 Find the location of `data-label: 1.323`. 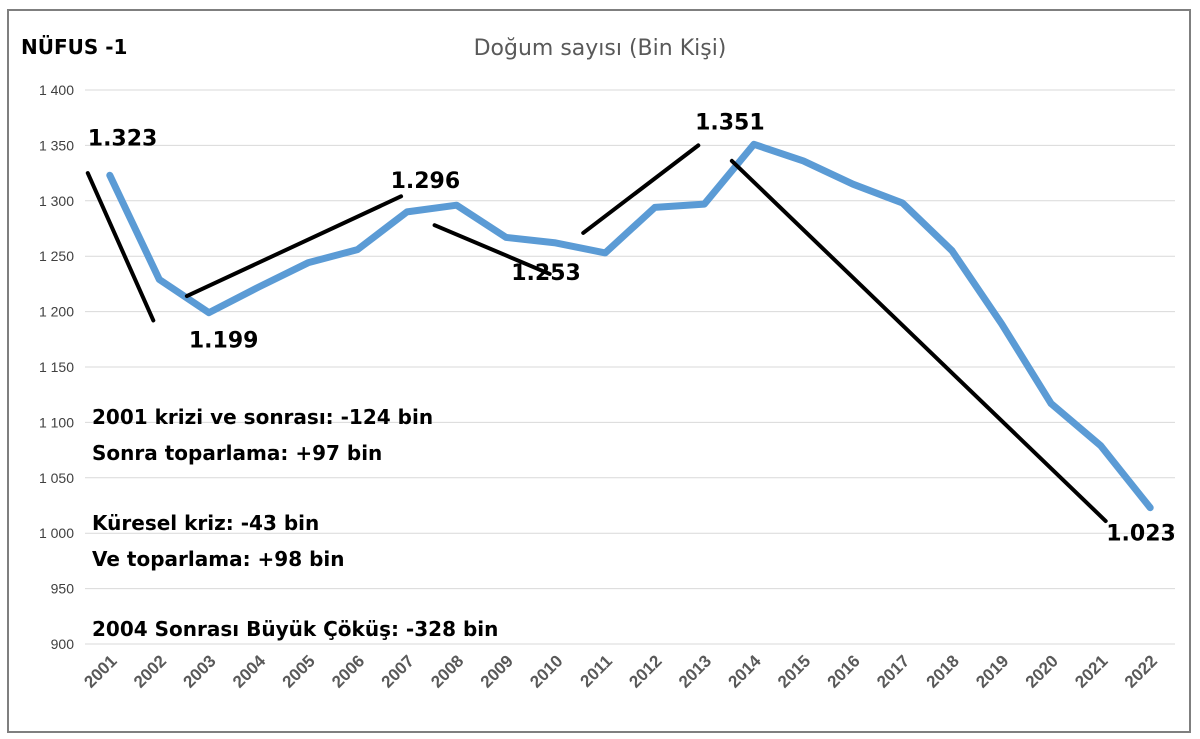

data-label: 1.323 is located at coordinates (123, 138).